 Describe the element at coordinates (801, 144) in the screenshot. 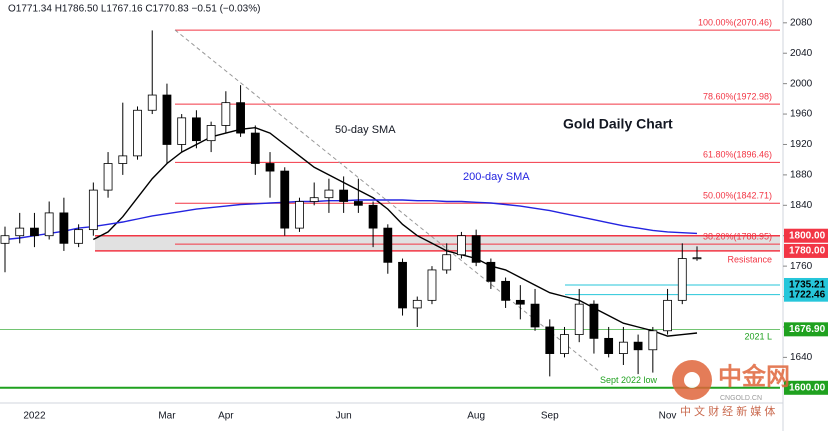

I see `y-tick-label: 1920` at that location.